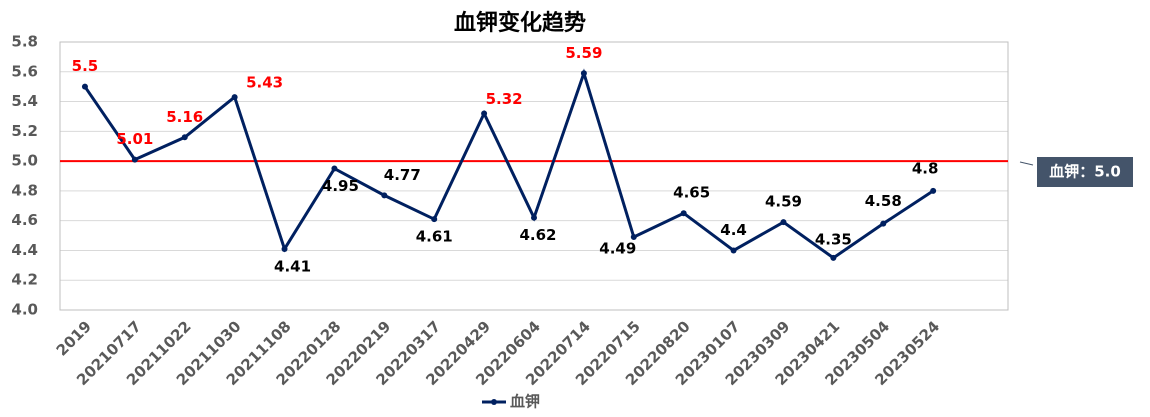  I want to click on y-tick-label: 5.2, so click(24, 131).